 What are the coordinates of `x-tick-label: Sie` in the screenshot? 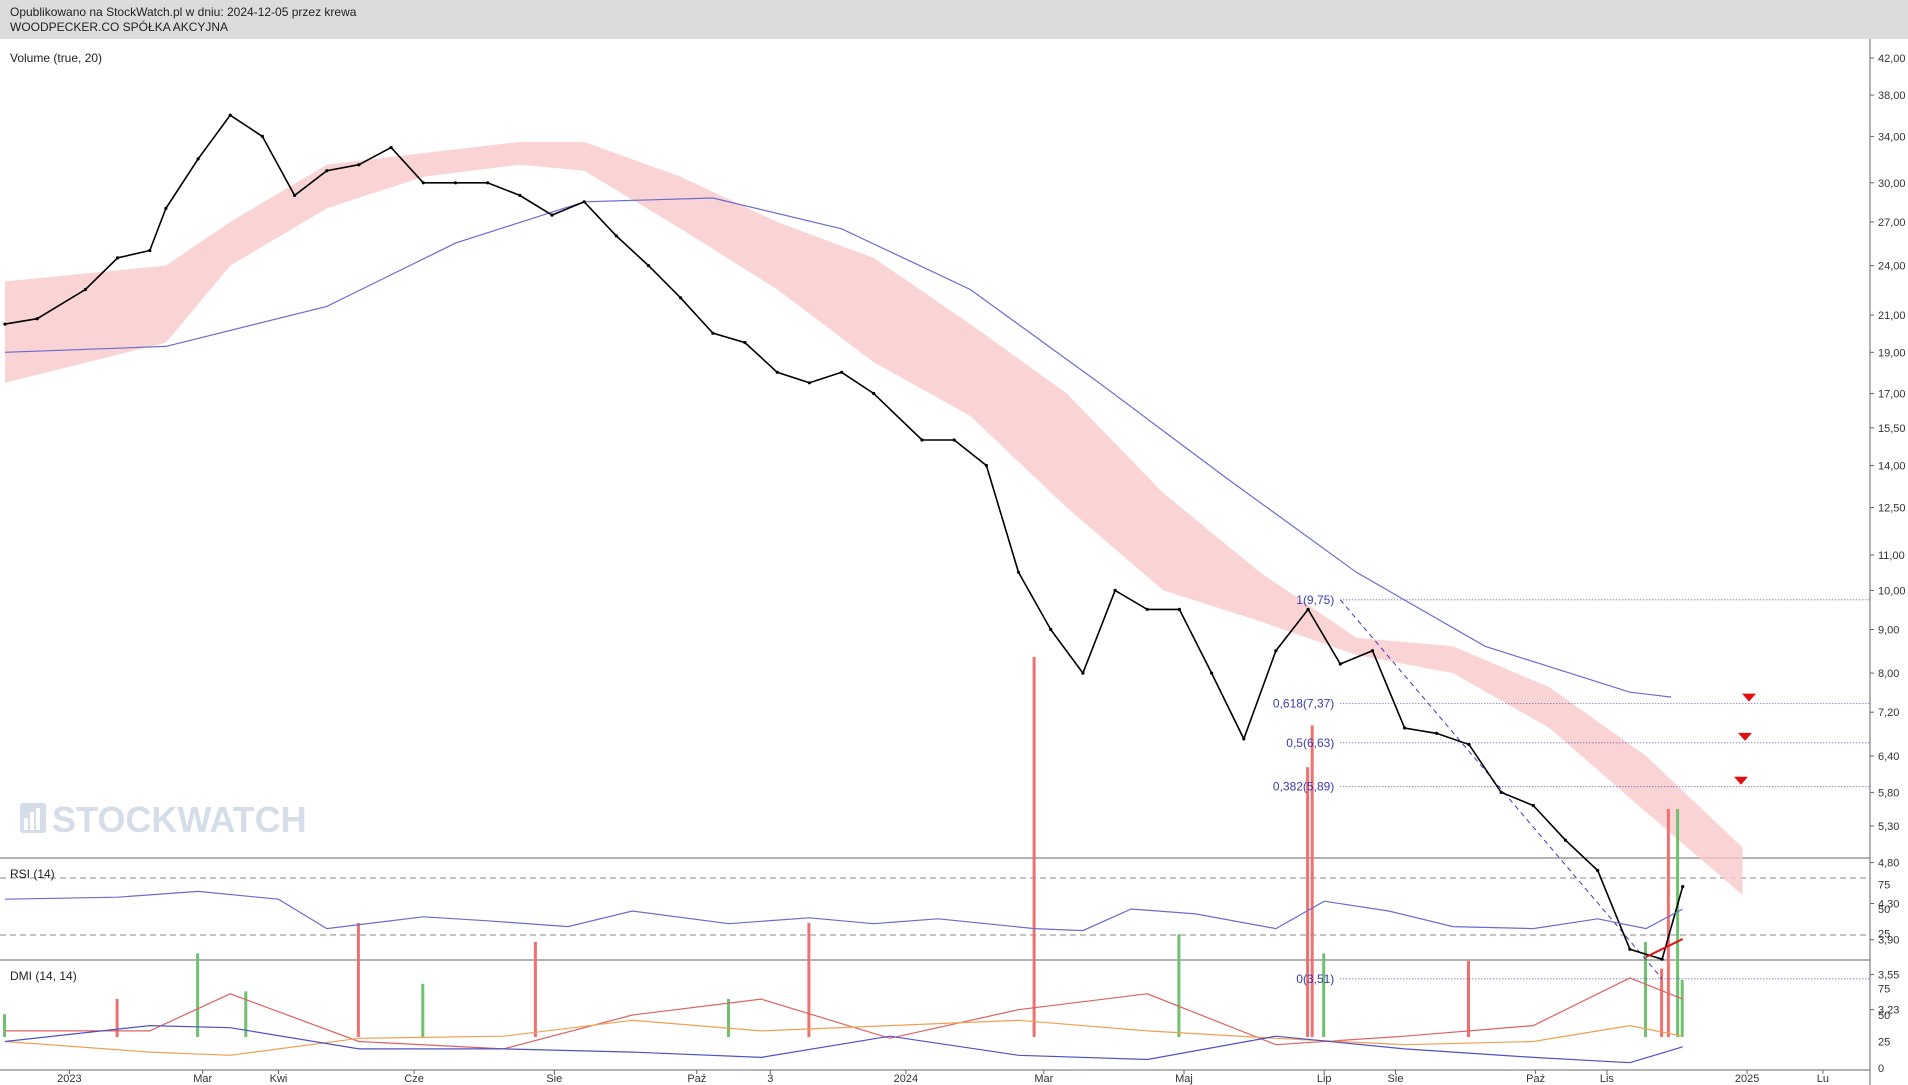 It's located at (554, 1079).